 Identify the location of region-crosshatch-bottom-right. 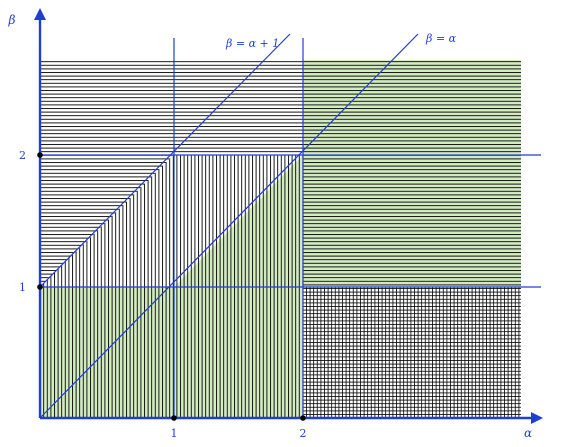
(412, 352).